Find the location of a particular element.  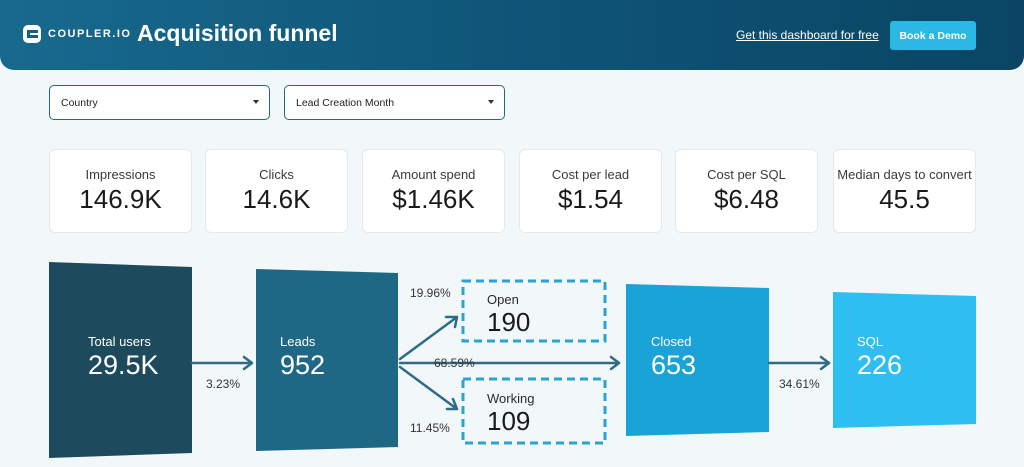

leads-label: Leads is located at coordinates (298, 341).